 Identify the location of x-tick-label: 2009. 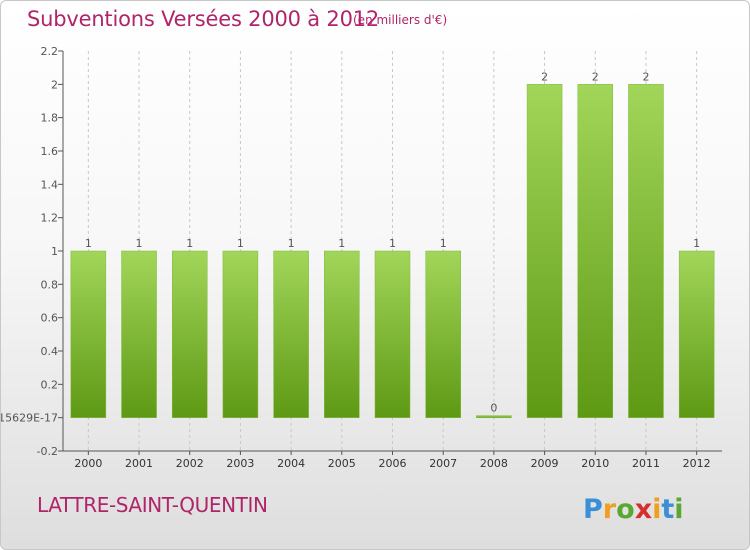
(545, 463).